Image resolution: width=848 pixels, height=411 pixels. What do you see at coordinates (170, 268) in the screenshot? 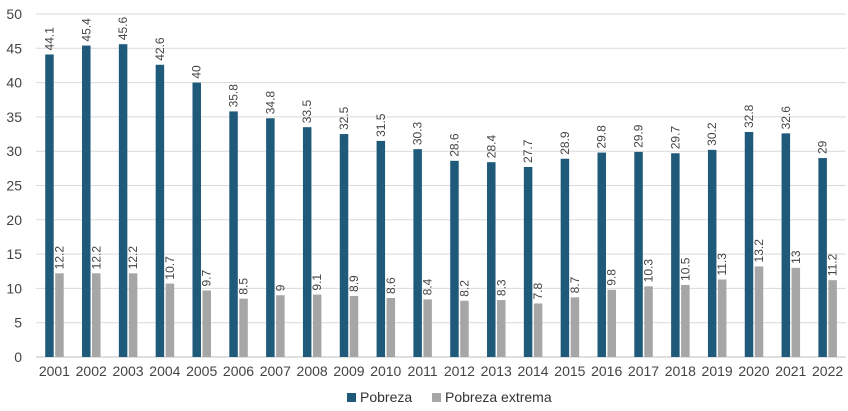
I see `pobreza-extrema-data-label: 10.7` at bounding box center [170, 268].